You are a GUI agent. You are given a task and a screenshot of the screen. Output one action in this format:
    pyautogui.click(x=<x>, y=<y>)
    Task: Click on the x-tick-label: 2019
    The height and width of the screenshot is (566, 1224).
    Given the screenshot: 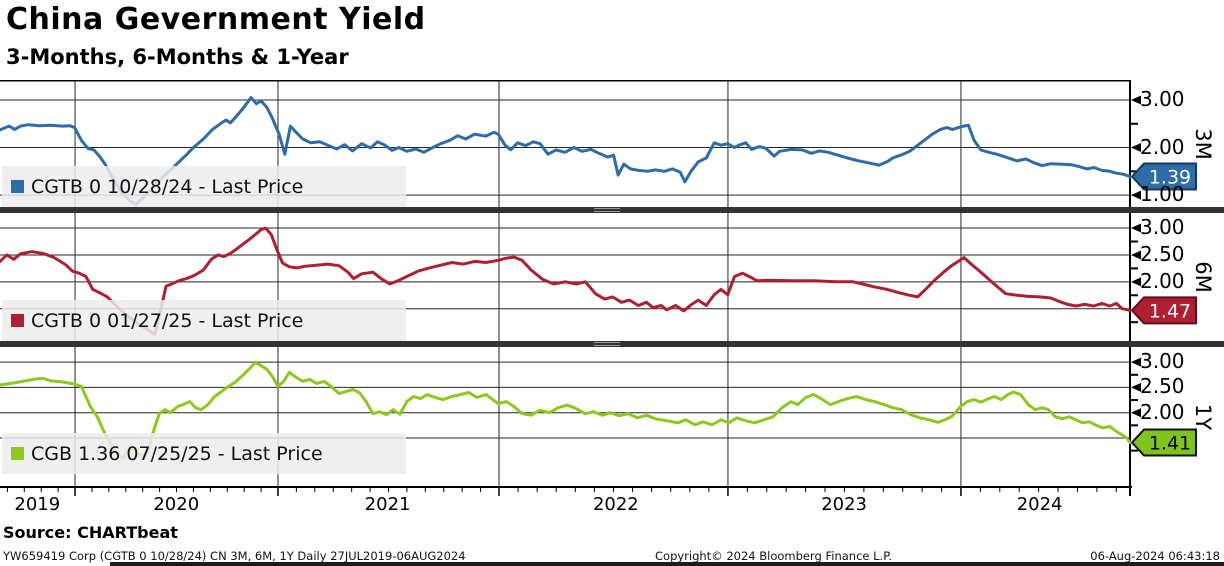 What is the action you would take?
    pyautogui.click(x=37, y=504)
    